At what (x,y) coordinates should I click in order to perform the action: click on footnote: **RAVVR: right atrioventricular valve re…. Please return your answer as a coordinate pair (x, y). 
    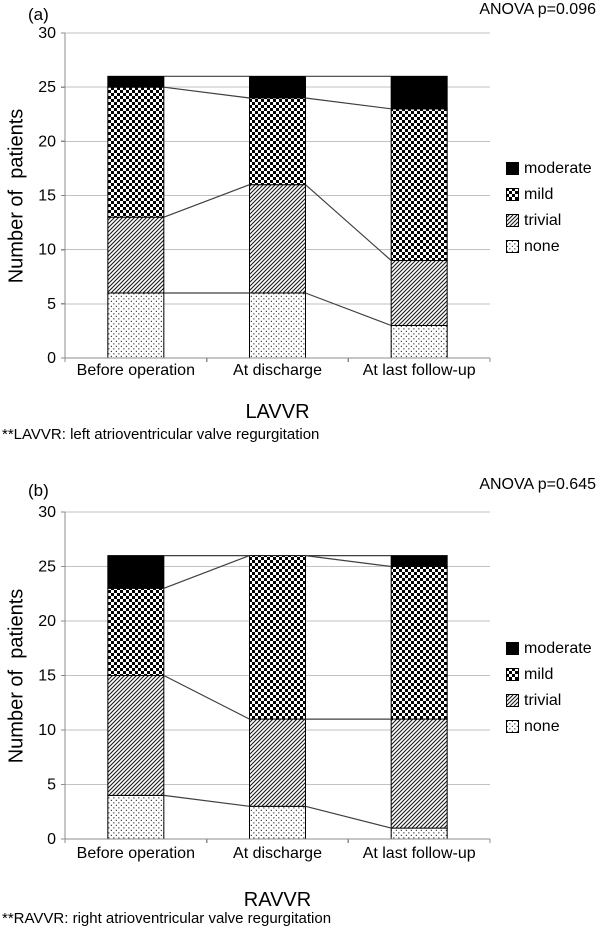
    Looking at the image, I should click on (167, 918).